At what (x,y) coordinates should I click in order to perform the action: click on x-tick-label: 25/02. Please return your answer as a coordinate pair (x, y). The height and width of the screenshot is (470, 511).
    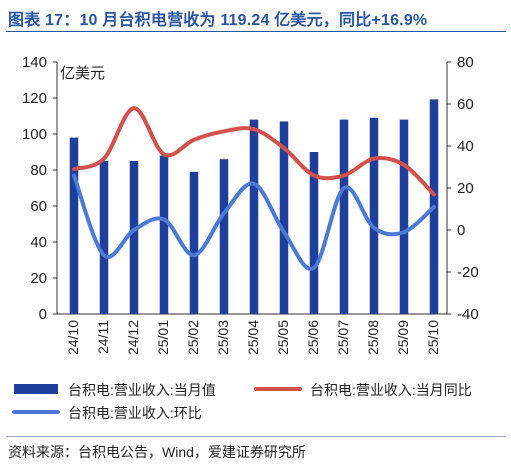
    Looking at the image, I should click on (193, 337).